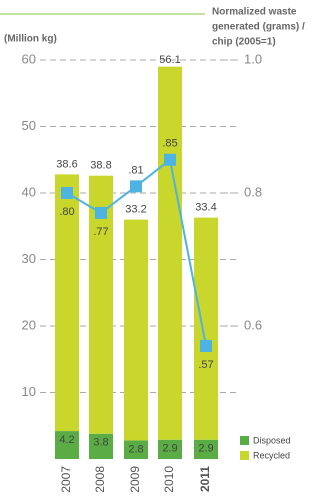 The height and width of the screenshot is (499, 330). Describe the element at coordinates (205, 365) in the screenshot. I see `data-label: .57` at that location.